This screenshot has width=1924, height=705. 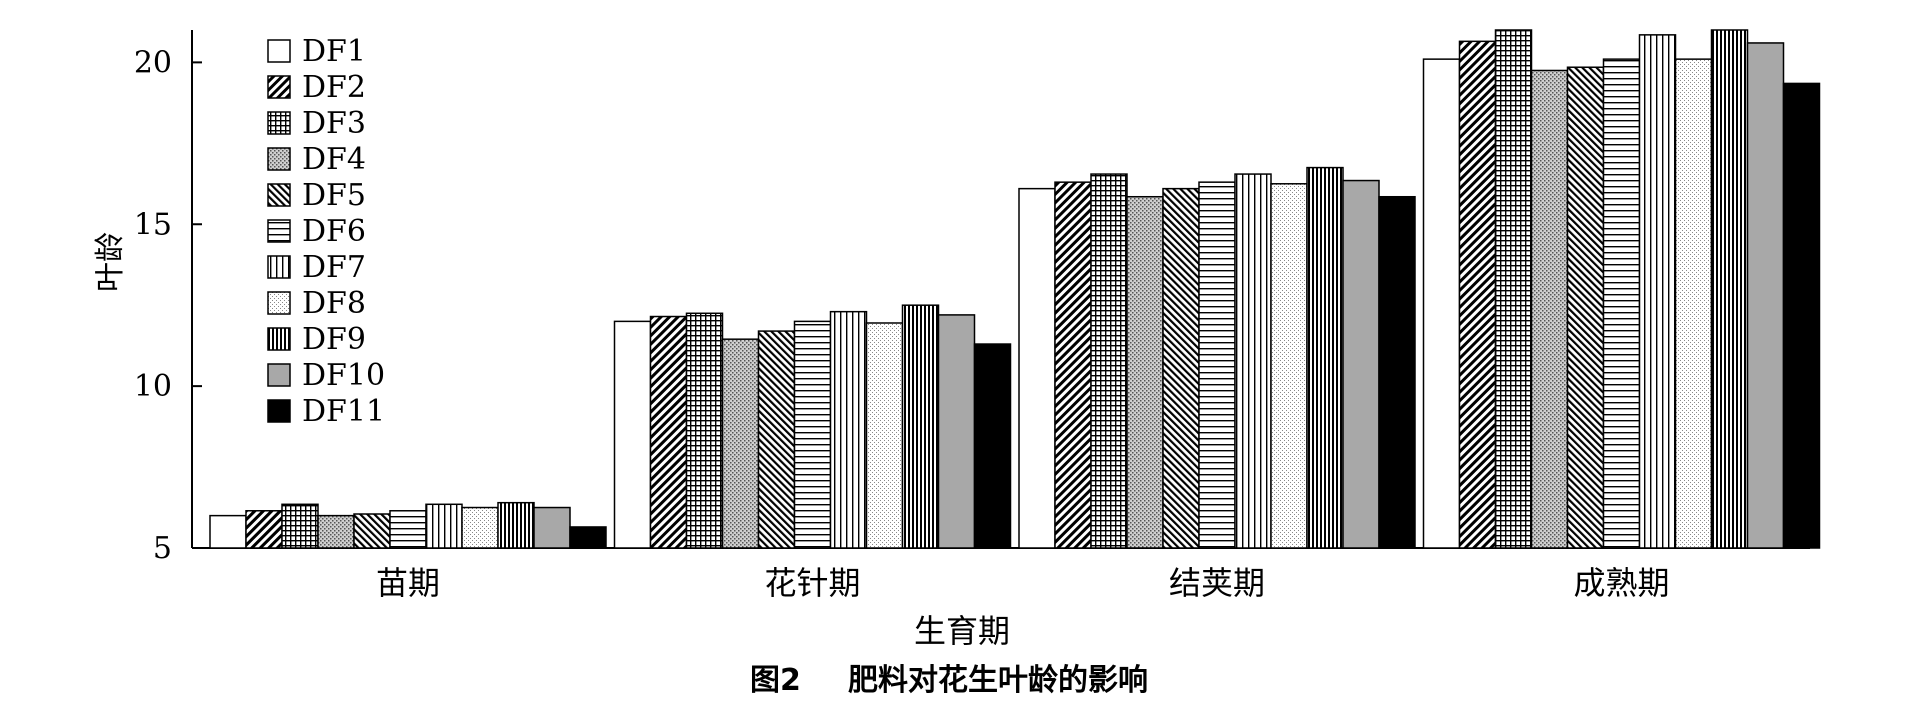 What do you see at coordinates (343, 411) in the screenshot?
I see `legend-label-df11: DF11` at bounding box center [343, 411].